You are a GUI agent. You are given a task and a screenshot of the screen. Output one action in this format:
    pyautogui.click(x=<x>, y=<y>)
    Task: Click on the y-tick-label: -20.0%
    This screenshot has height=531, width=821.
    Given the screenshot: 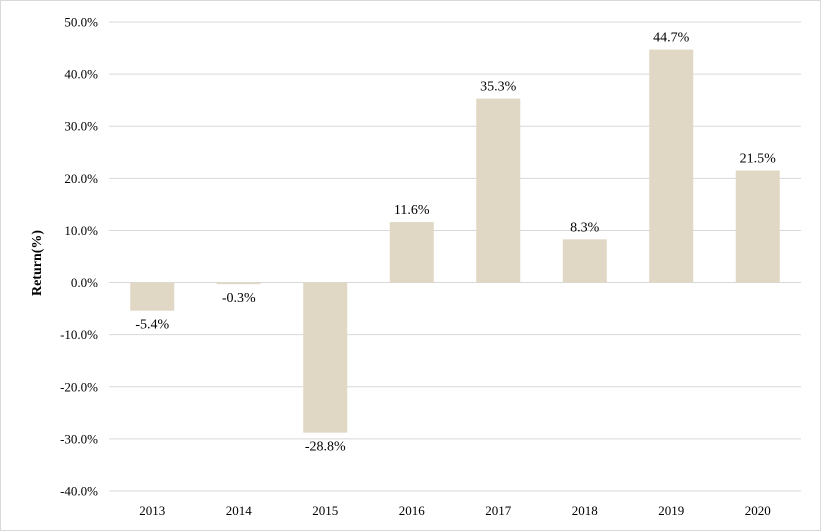 What is the action you would take?
    pyautogui.click(x=79, y=386)
    